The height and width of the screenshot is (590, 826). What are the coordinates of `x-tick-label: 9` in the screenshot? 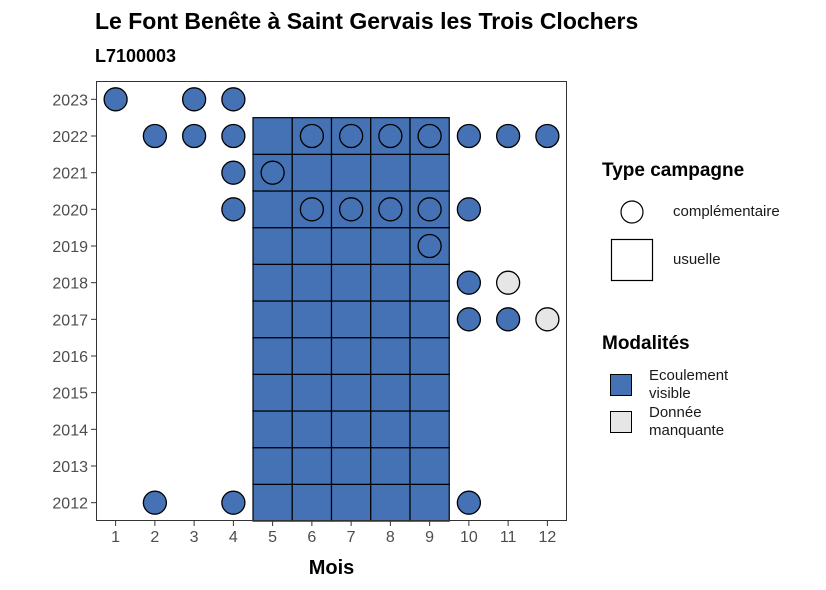 It's located at (429, 537).